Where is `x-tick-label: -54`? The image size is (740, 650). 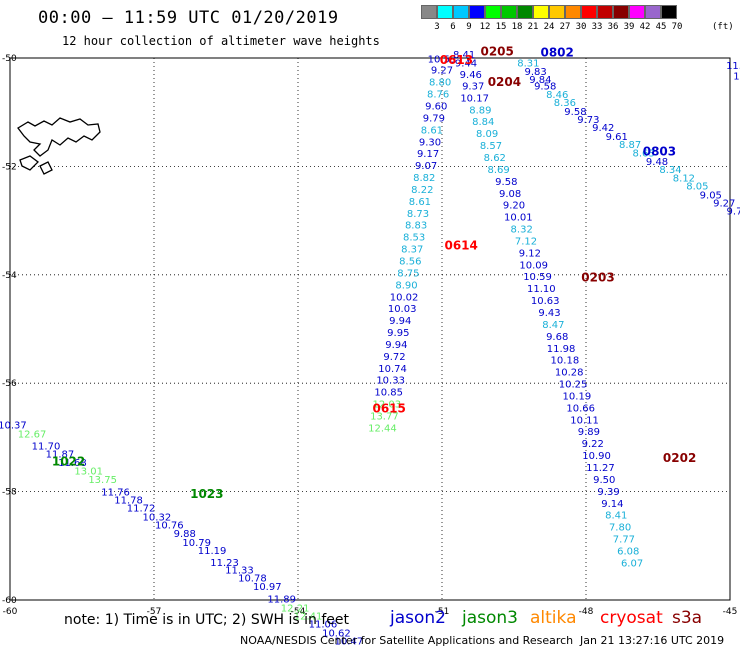
x-tick-label: -54 is located at coordinates (298, 612).